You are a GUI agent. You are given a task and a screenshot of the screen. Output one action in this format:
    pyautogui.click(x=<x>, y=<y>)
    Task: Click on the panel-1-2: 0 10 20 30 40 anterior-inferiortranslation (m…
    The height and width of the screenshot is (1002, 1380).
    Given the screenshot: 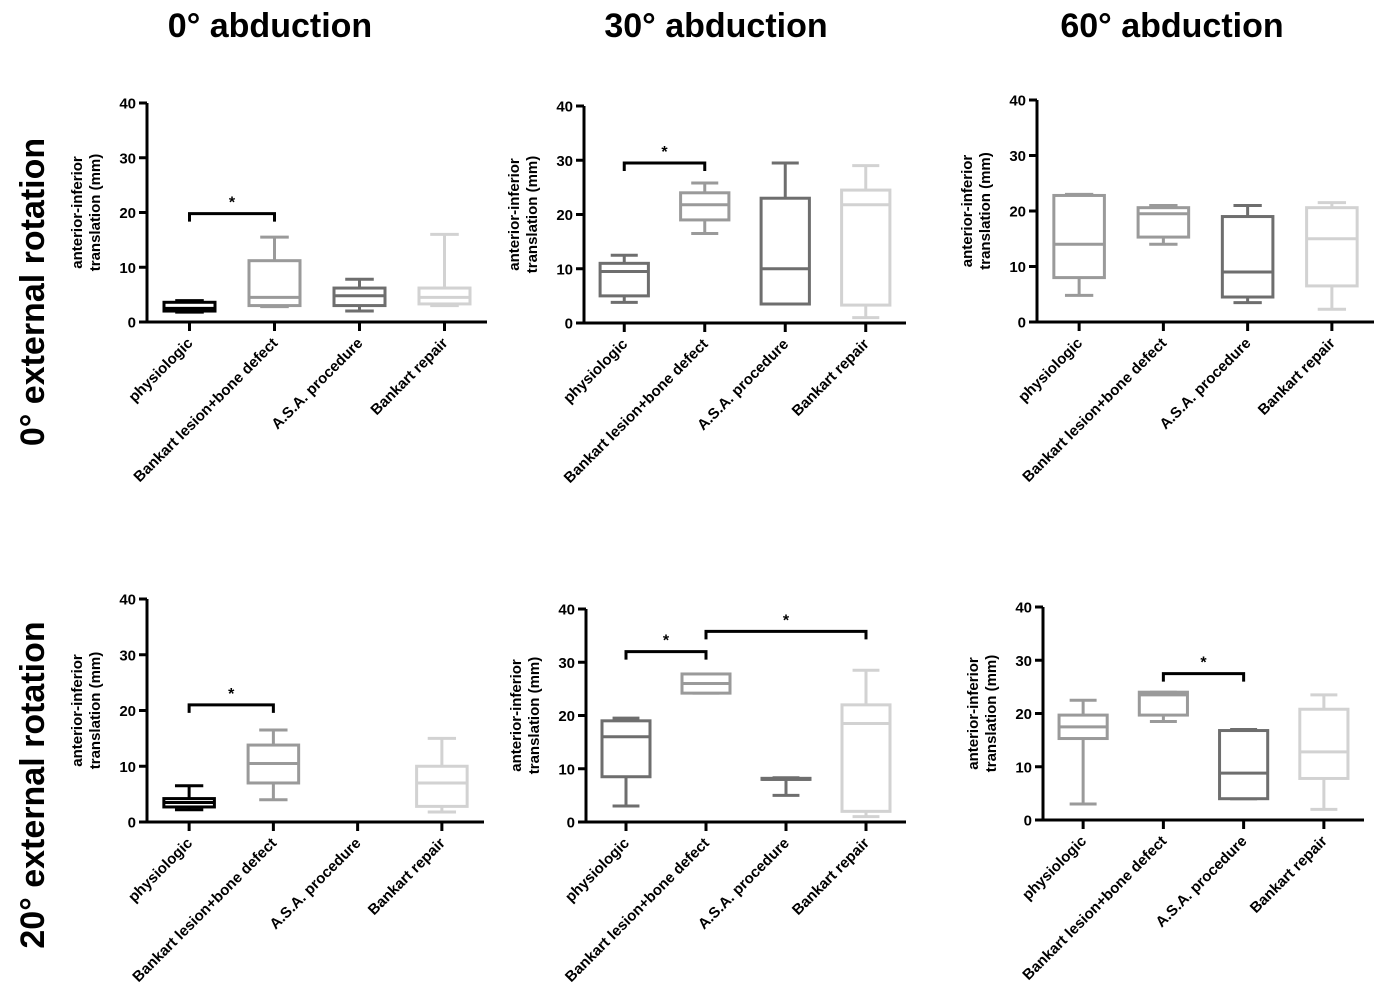 What is the action you would take?
    pyautogui.click(x=1164, y=792)
    